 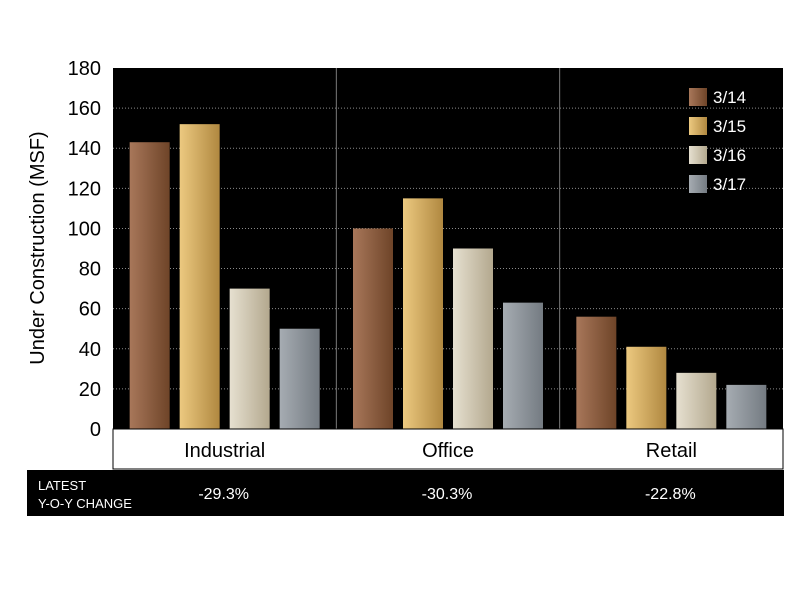 What do you see at coordinates (84, 249) in the screenshot?
I see `y-axis: 0 20 40 60 80 100 120 140 160 180` at bounding box center [84, 249].